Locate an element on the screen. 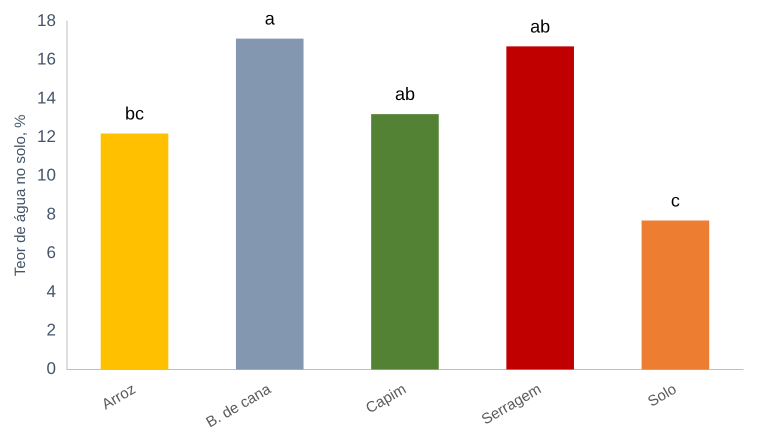 The width and height of the screenshot is (761, 443). y-tick-label: 18 is located at coordinates (46, 20).